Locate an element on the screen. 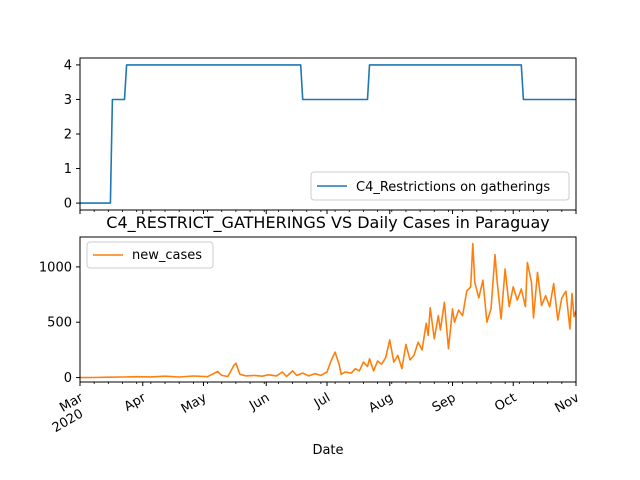  restrictions-y-tick-label: 4 is located at coordinates (68, 65).